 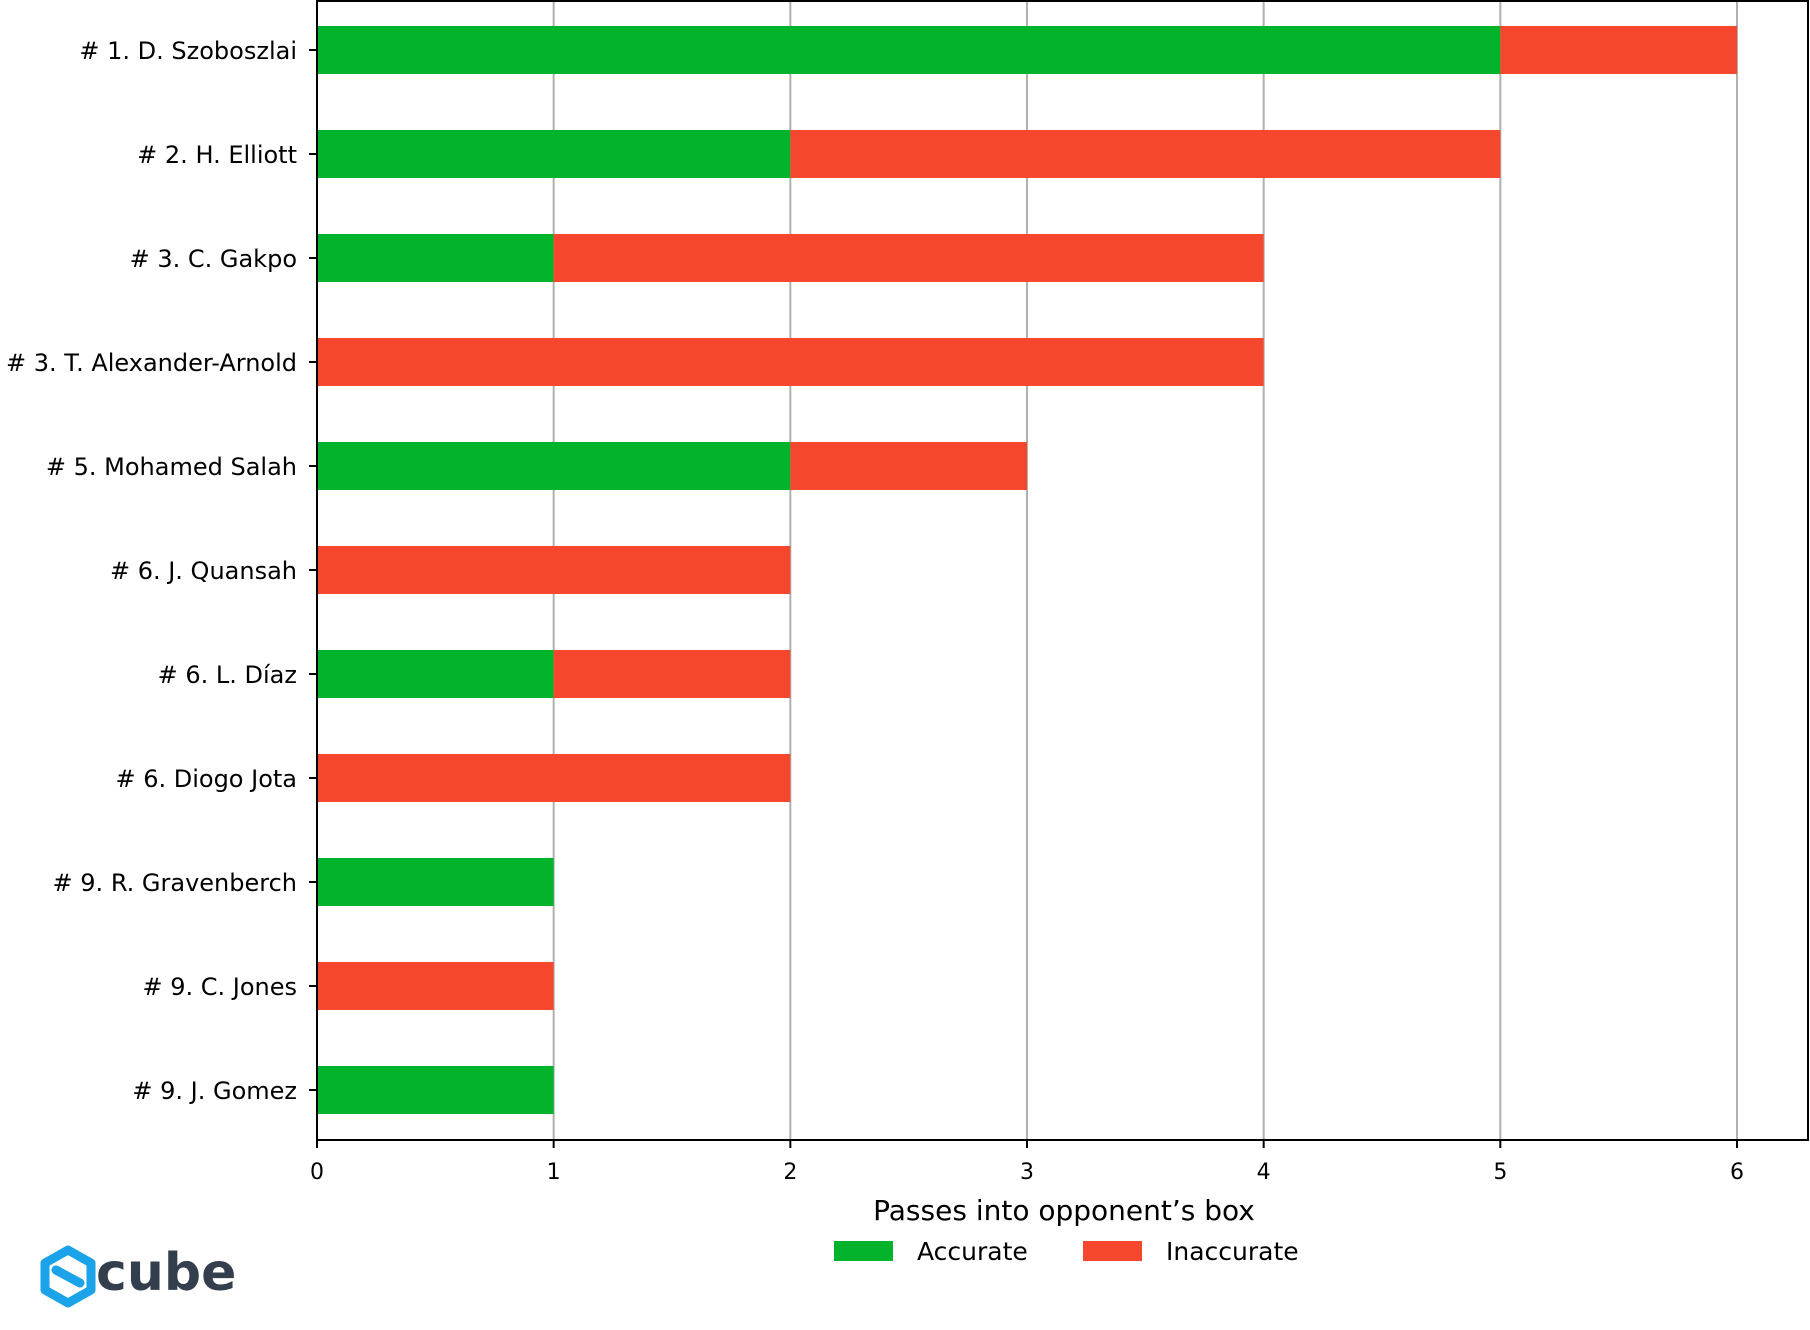 What do you see at coordinates (1066, 1251) in the screenshot?
I see `legend: Accurate Inaccurate` at bounding box center [1066, 1251].